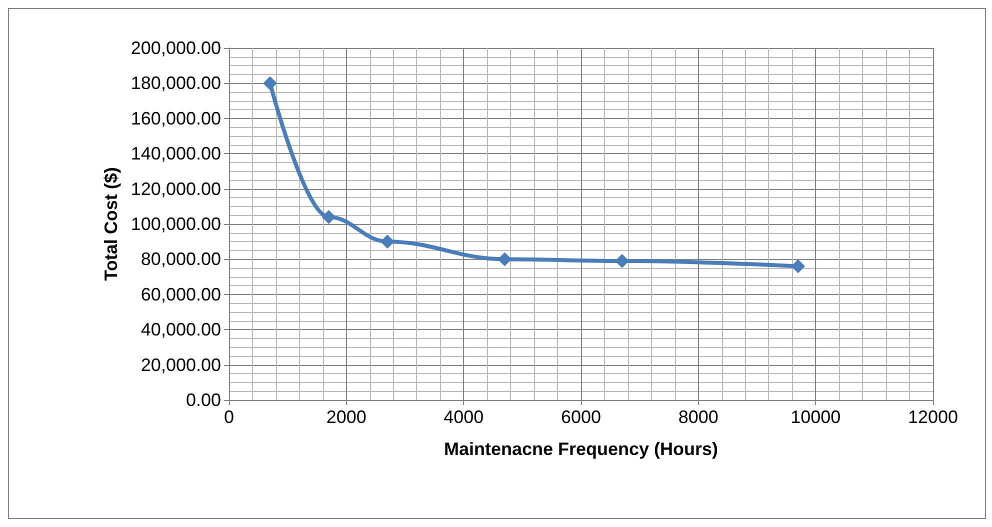 The image size is (992, 527). I want to click on y-tick-label: 120,000.00, so click(175, 188).